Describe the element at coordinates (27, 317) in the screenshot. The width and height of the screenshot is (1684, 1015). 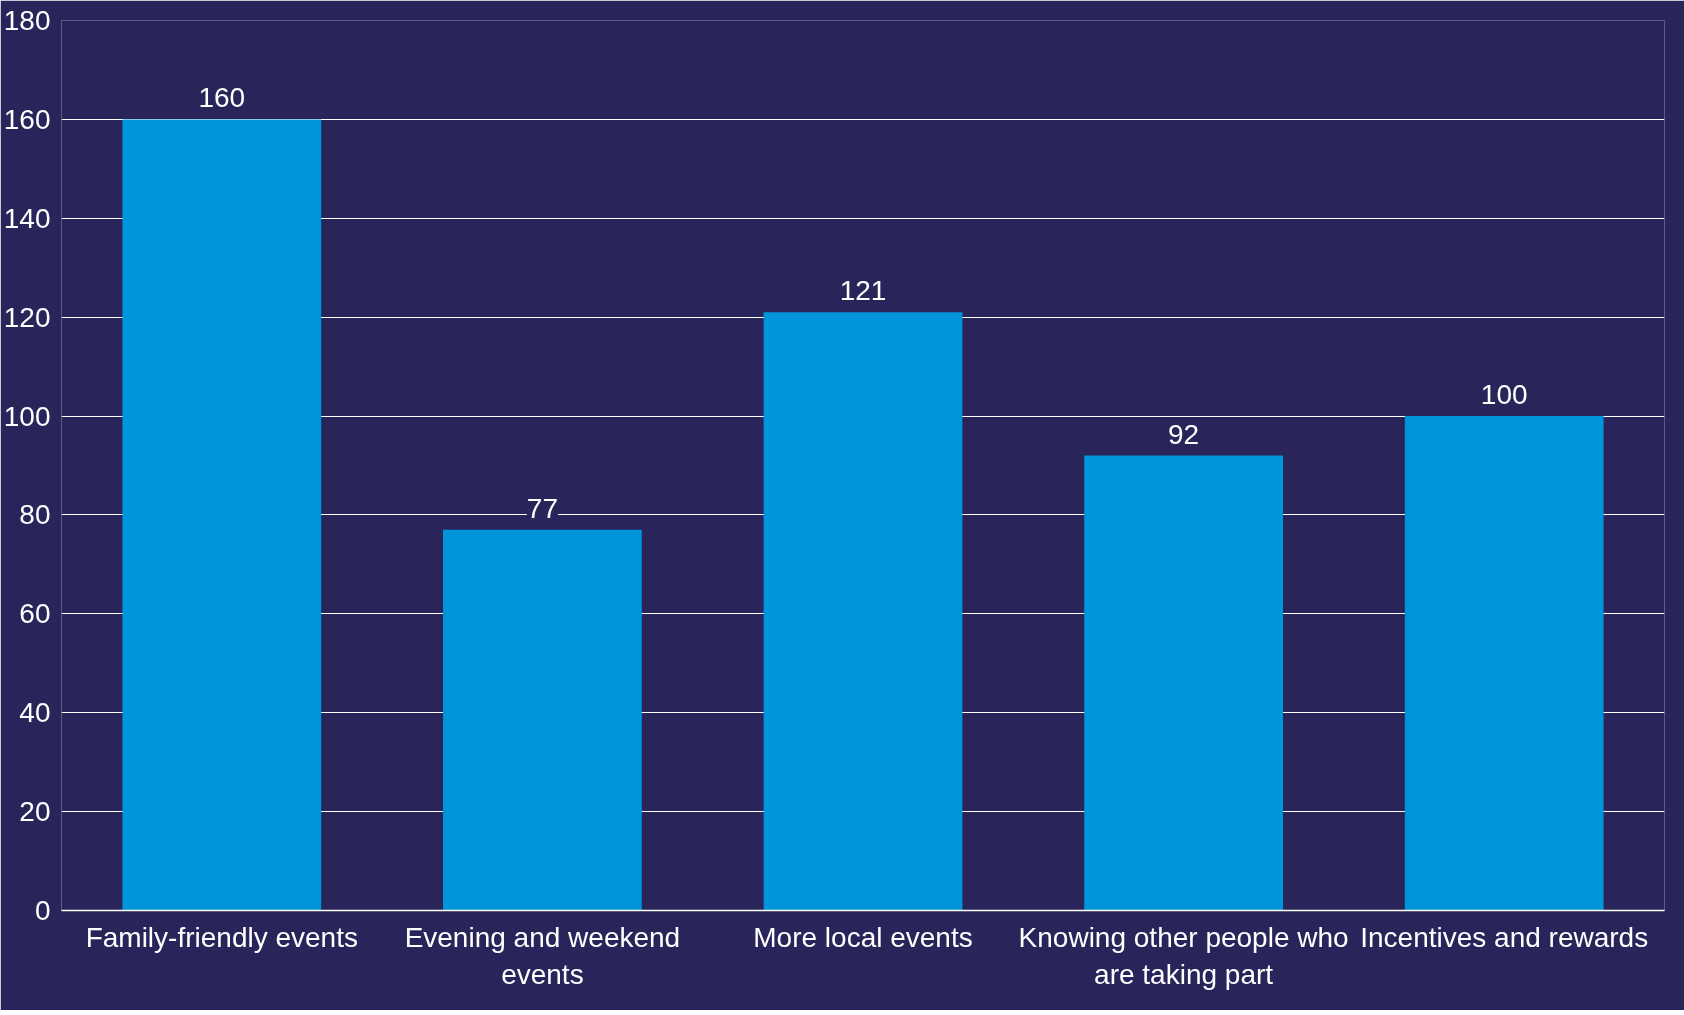
I see `y-tick-label: 120` at that location.